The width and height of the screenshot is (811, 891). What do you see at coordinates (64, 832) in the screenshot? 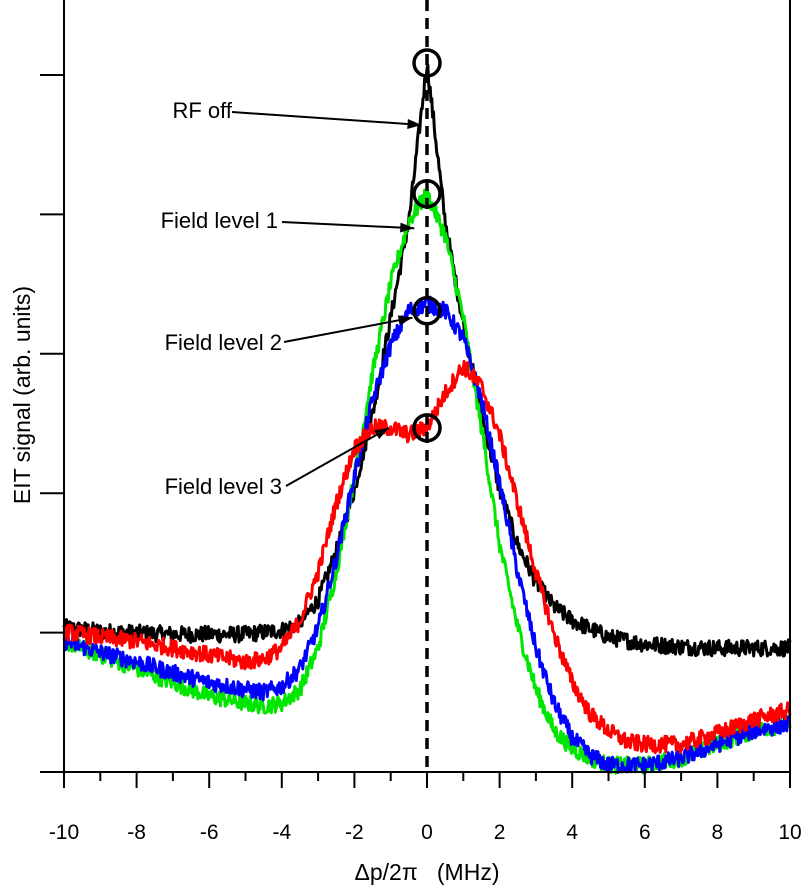
I see `x-tick-label: -10` at bounding box center [64, 832].